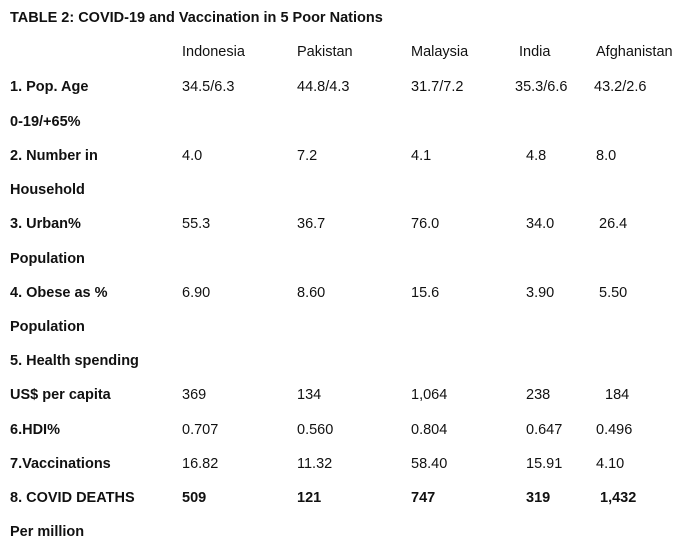  I want to click on row-label-urban-sub: Population, so click(47, 259).